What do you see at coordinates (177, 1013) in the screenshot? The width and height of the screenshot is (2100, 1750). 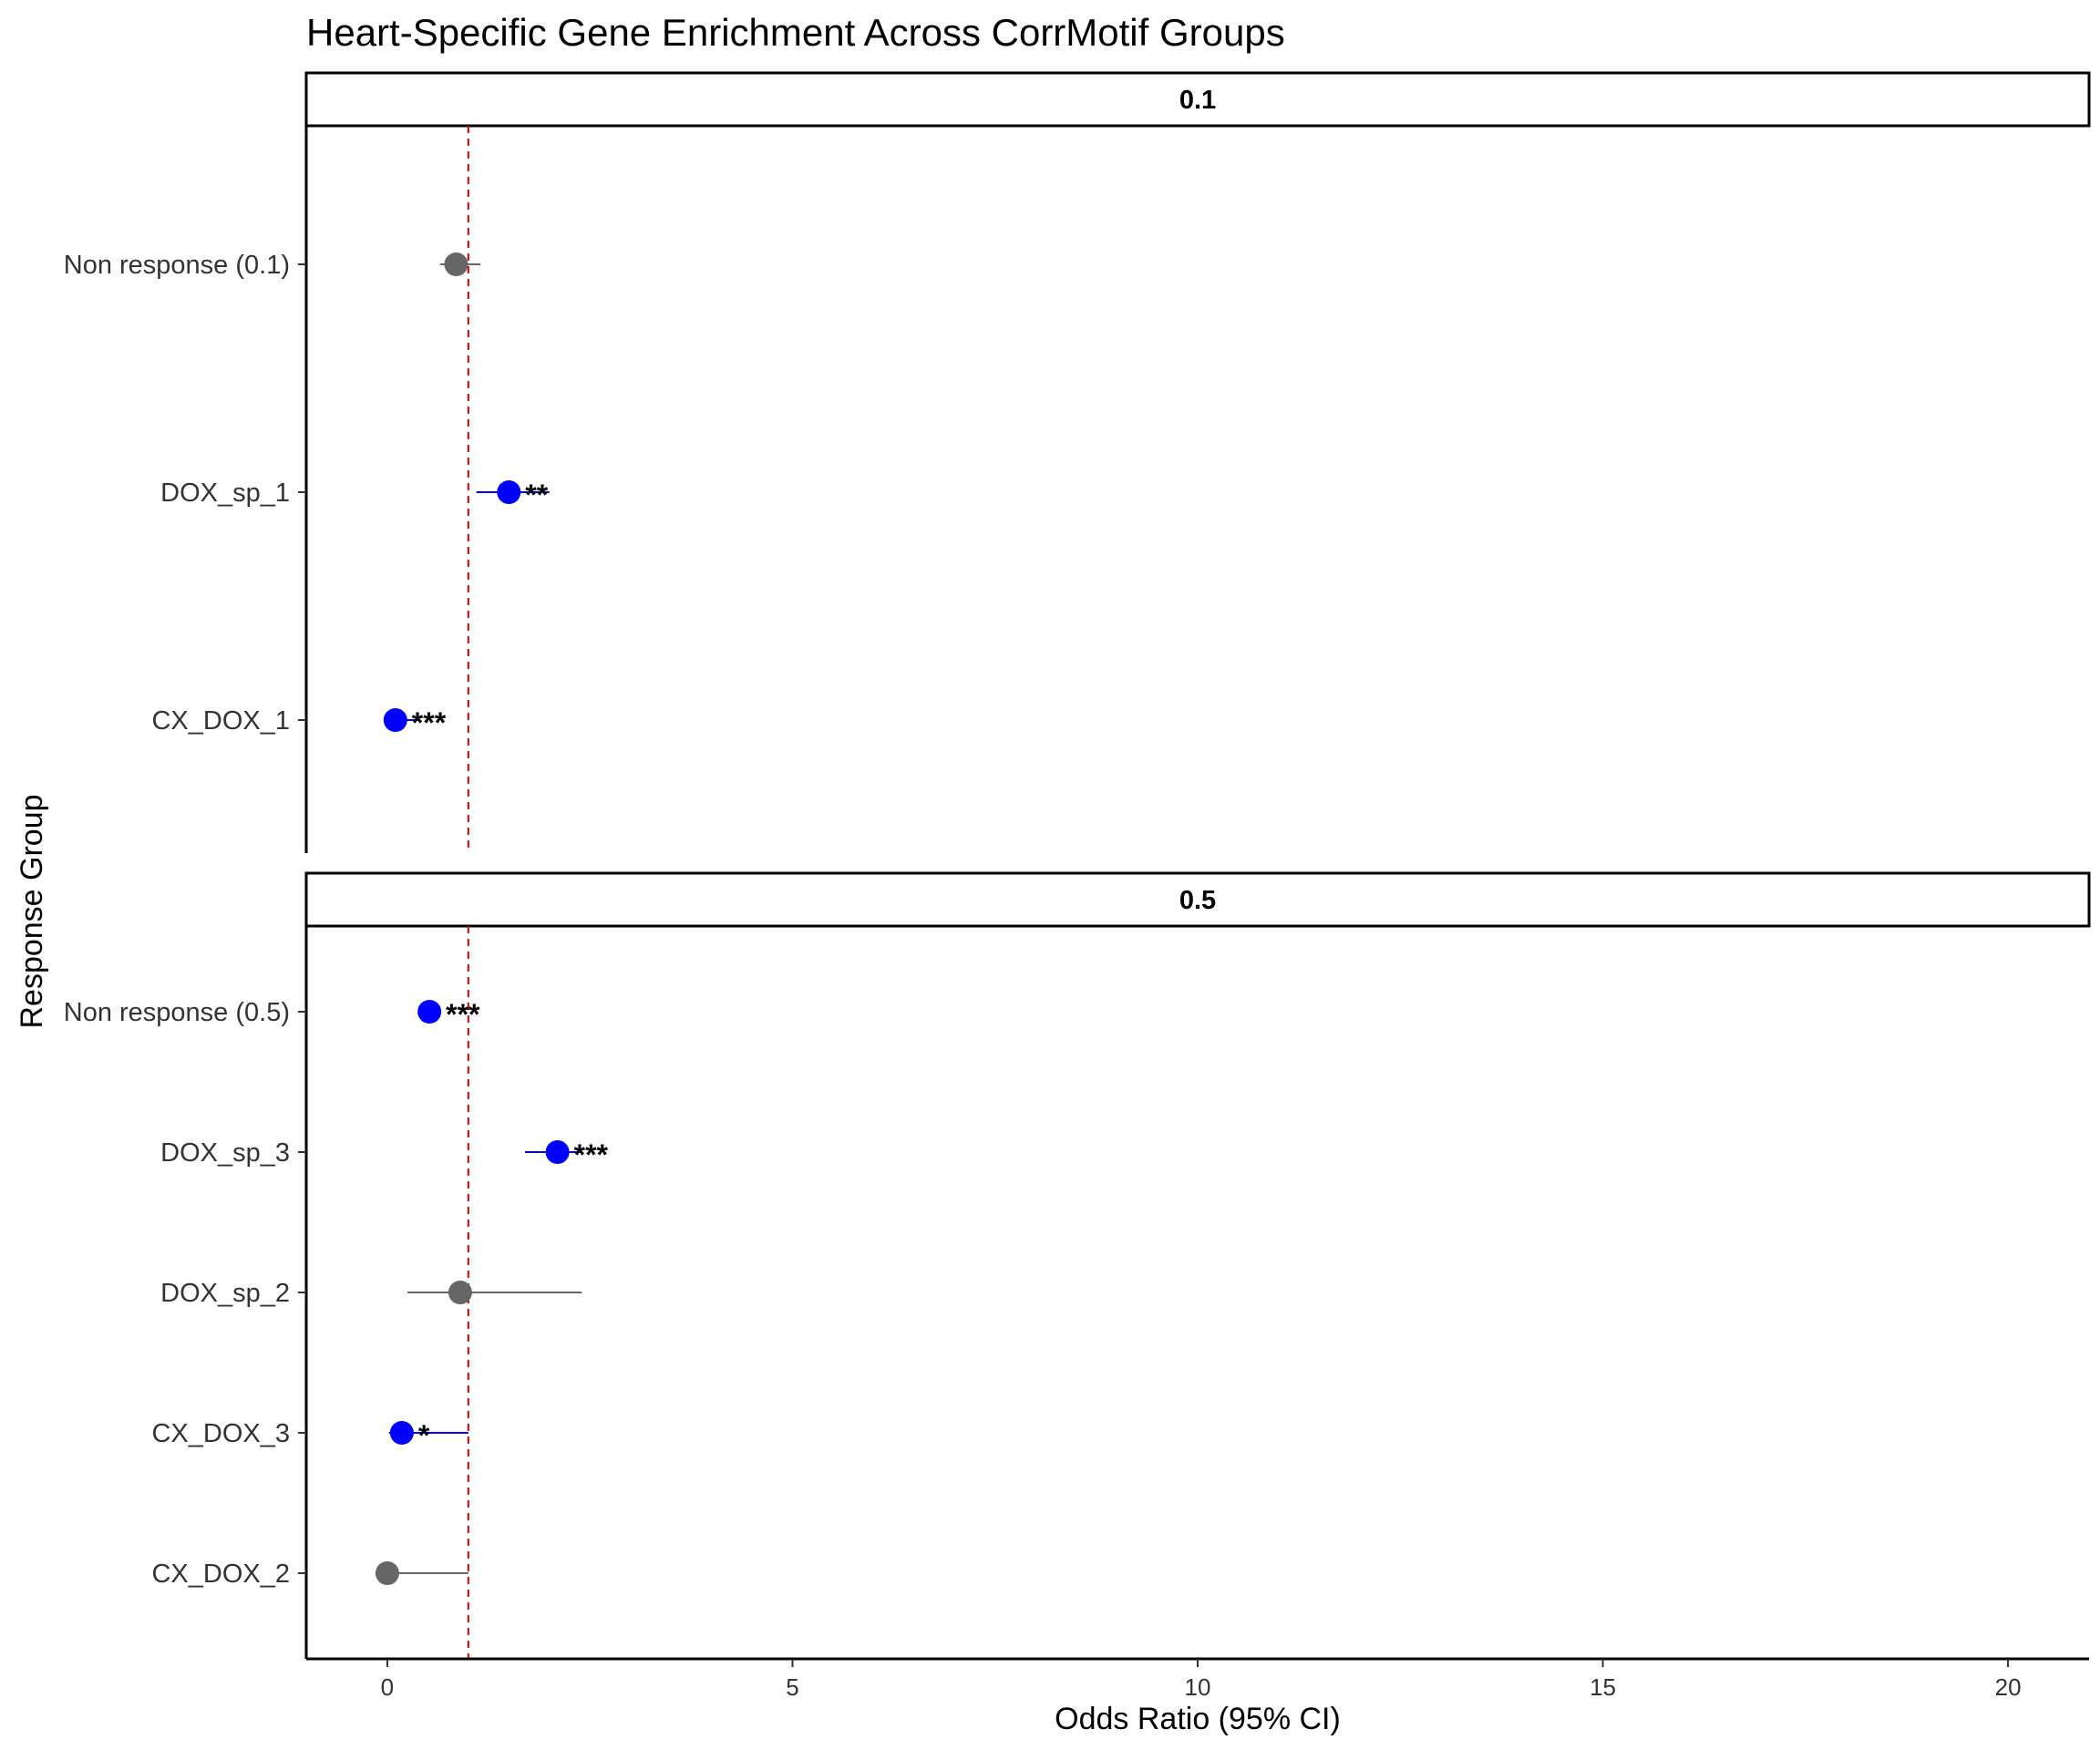 I see `category-label: Non response (0.5)` at bounding box center [177, 1013].